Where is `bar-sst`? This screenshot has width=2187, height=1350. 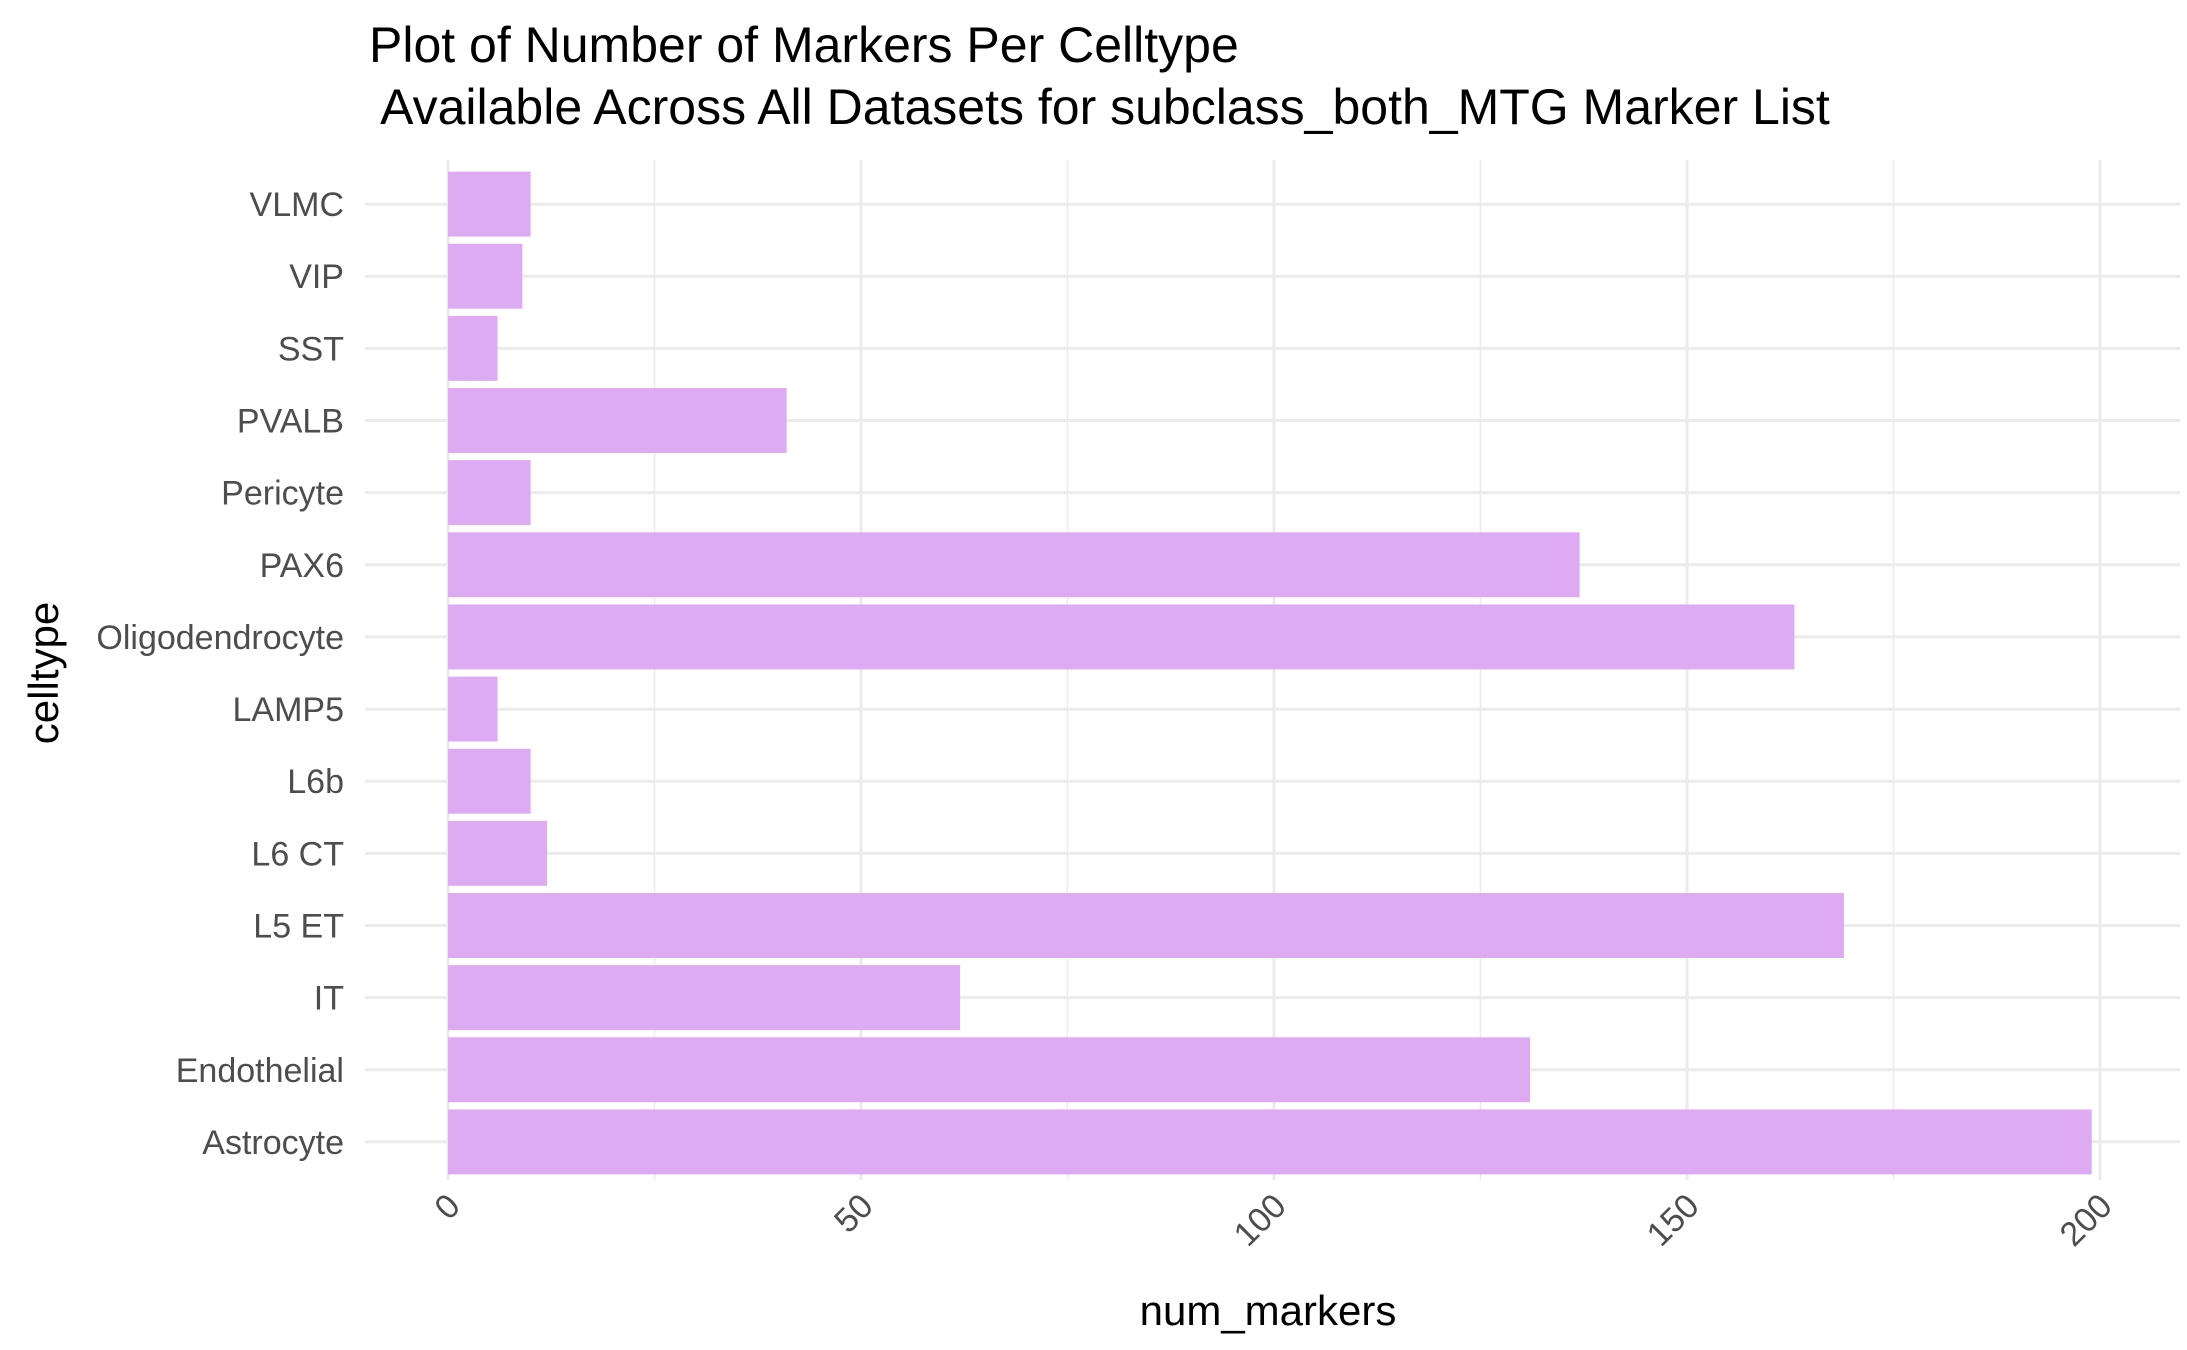
bar-sst is located at coordinates (473, 348).